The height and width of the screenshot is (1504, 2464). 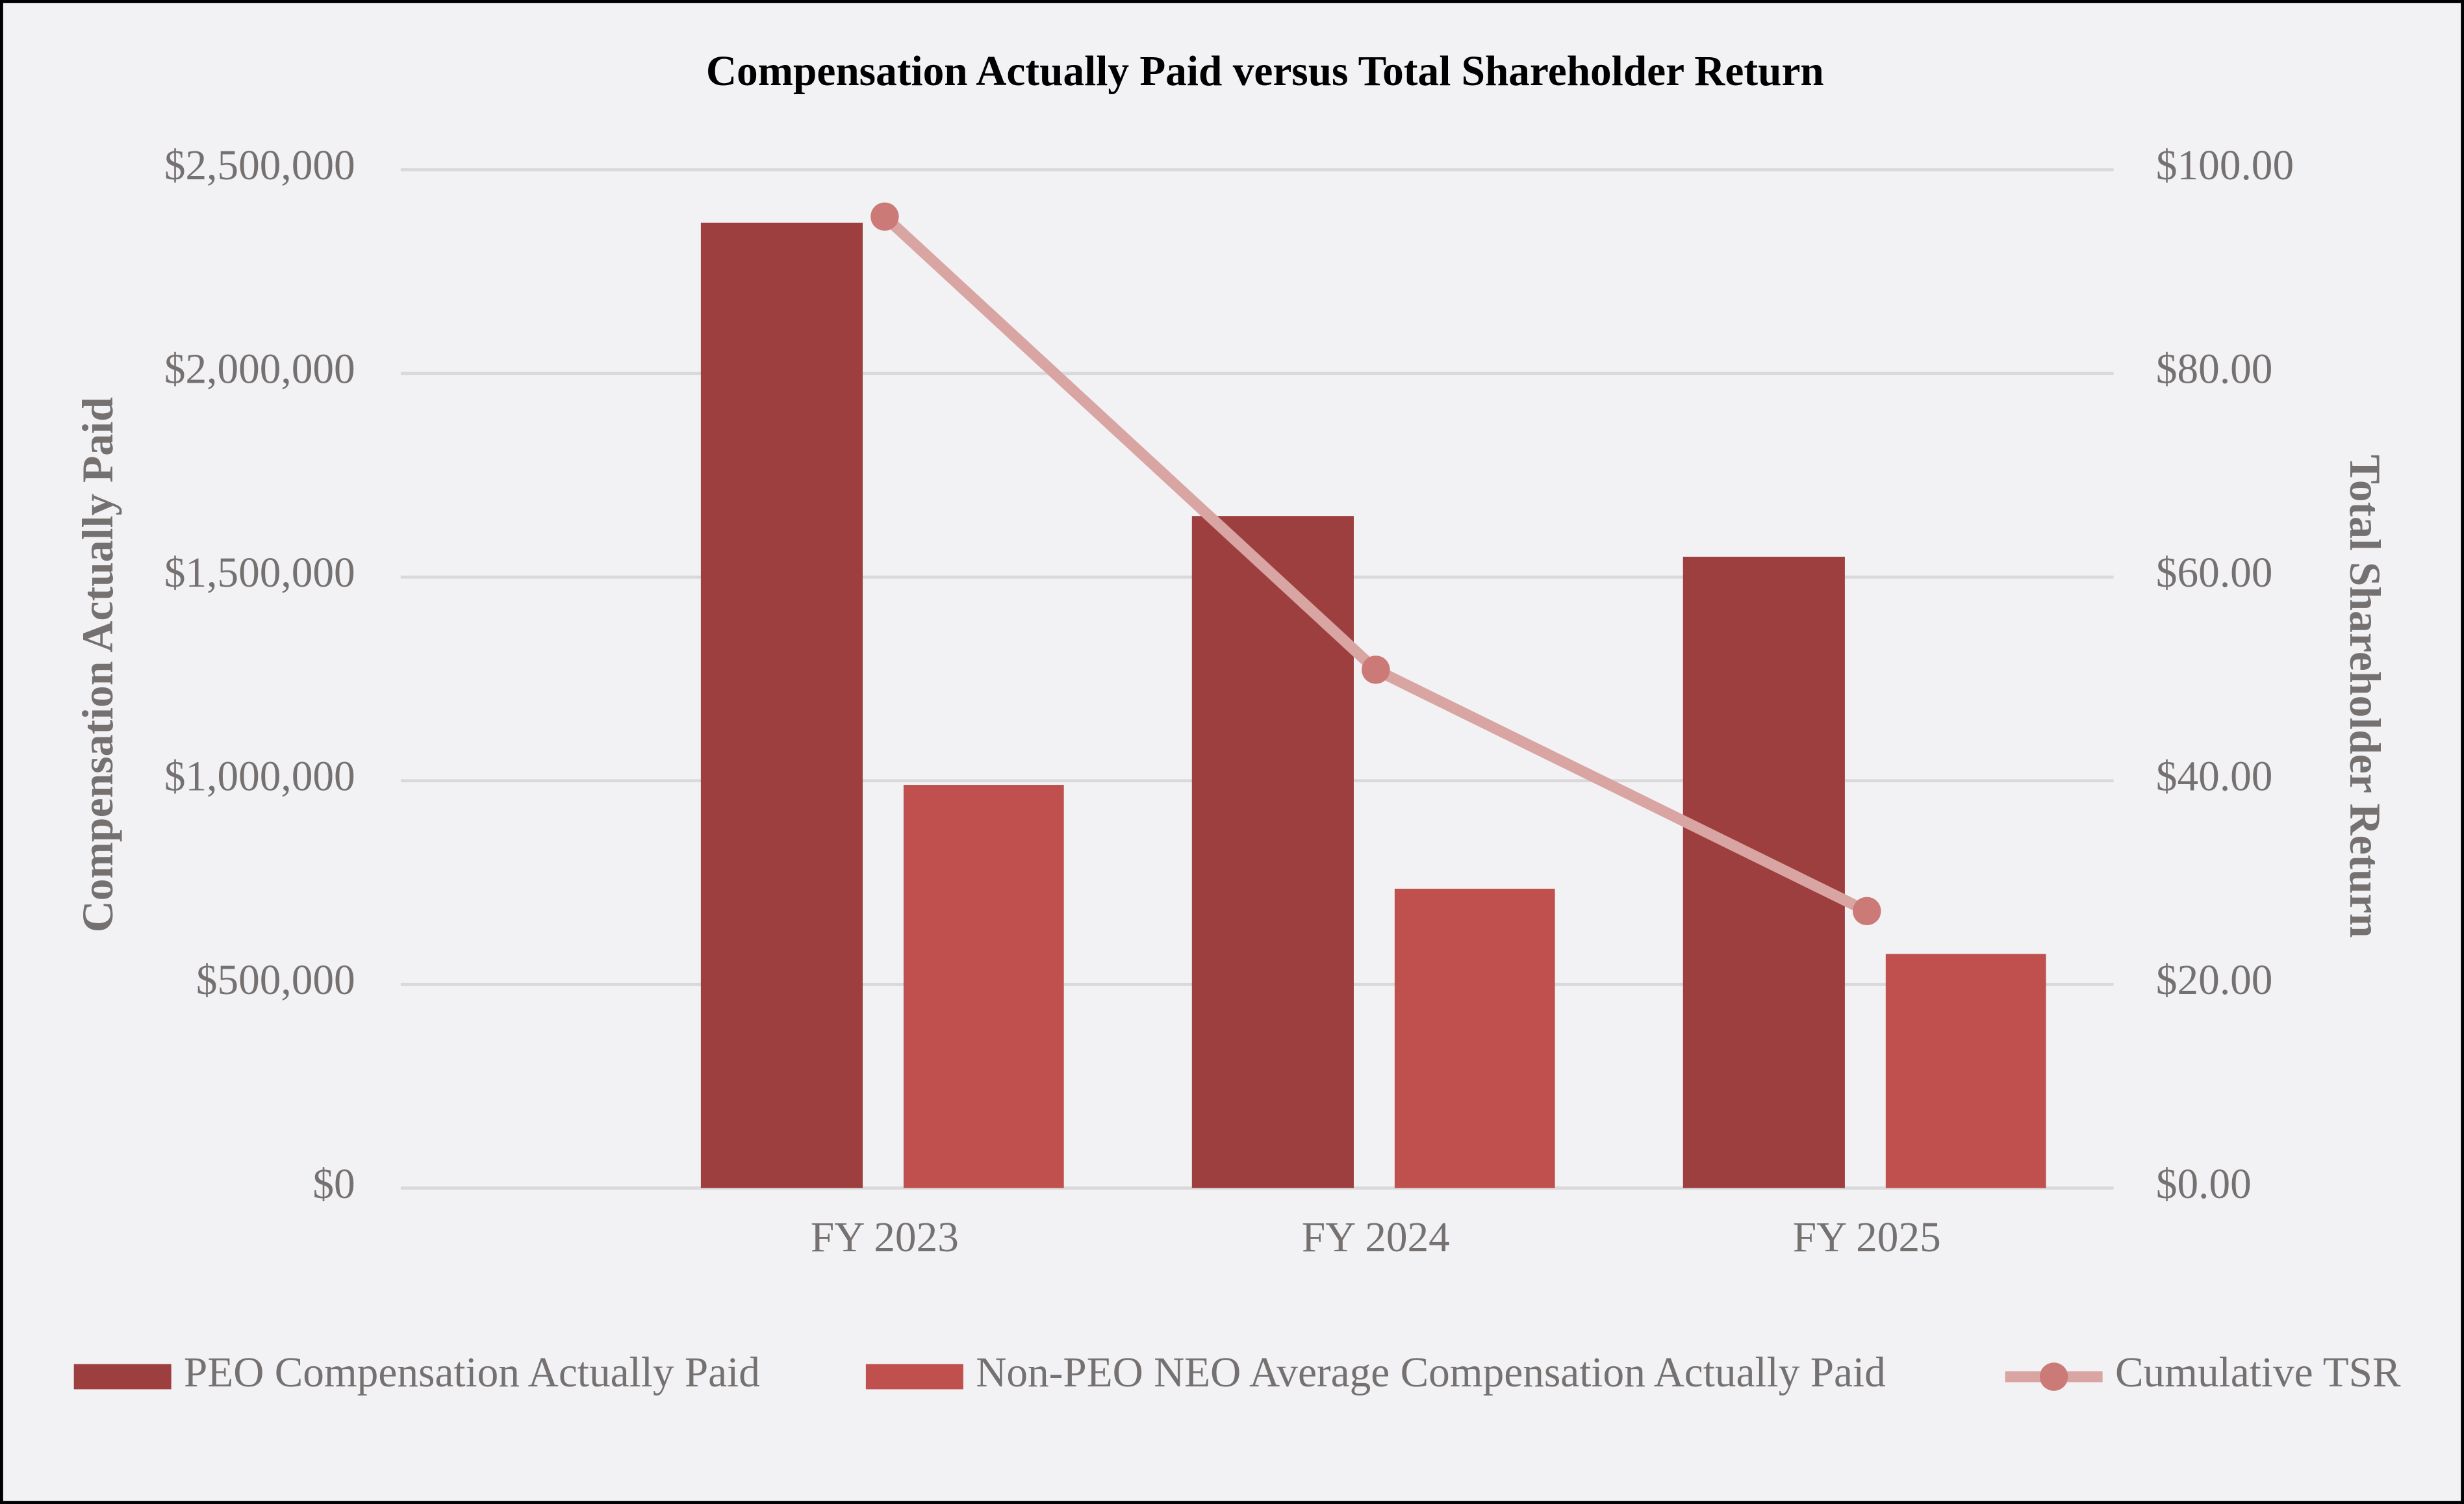 What do you see at coordinates (1867, 1238) in the screenshot?
I see `x-tick-label: FY 2025` at bounding box center [1867, 1238].